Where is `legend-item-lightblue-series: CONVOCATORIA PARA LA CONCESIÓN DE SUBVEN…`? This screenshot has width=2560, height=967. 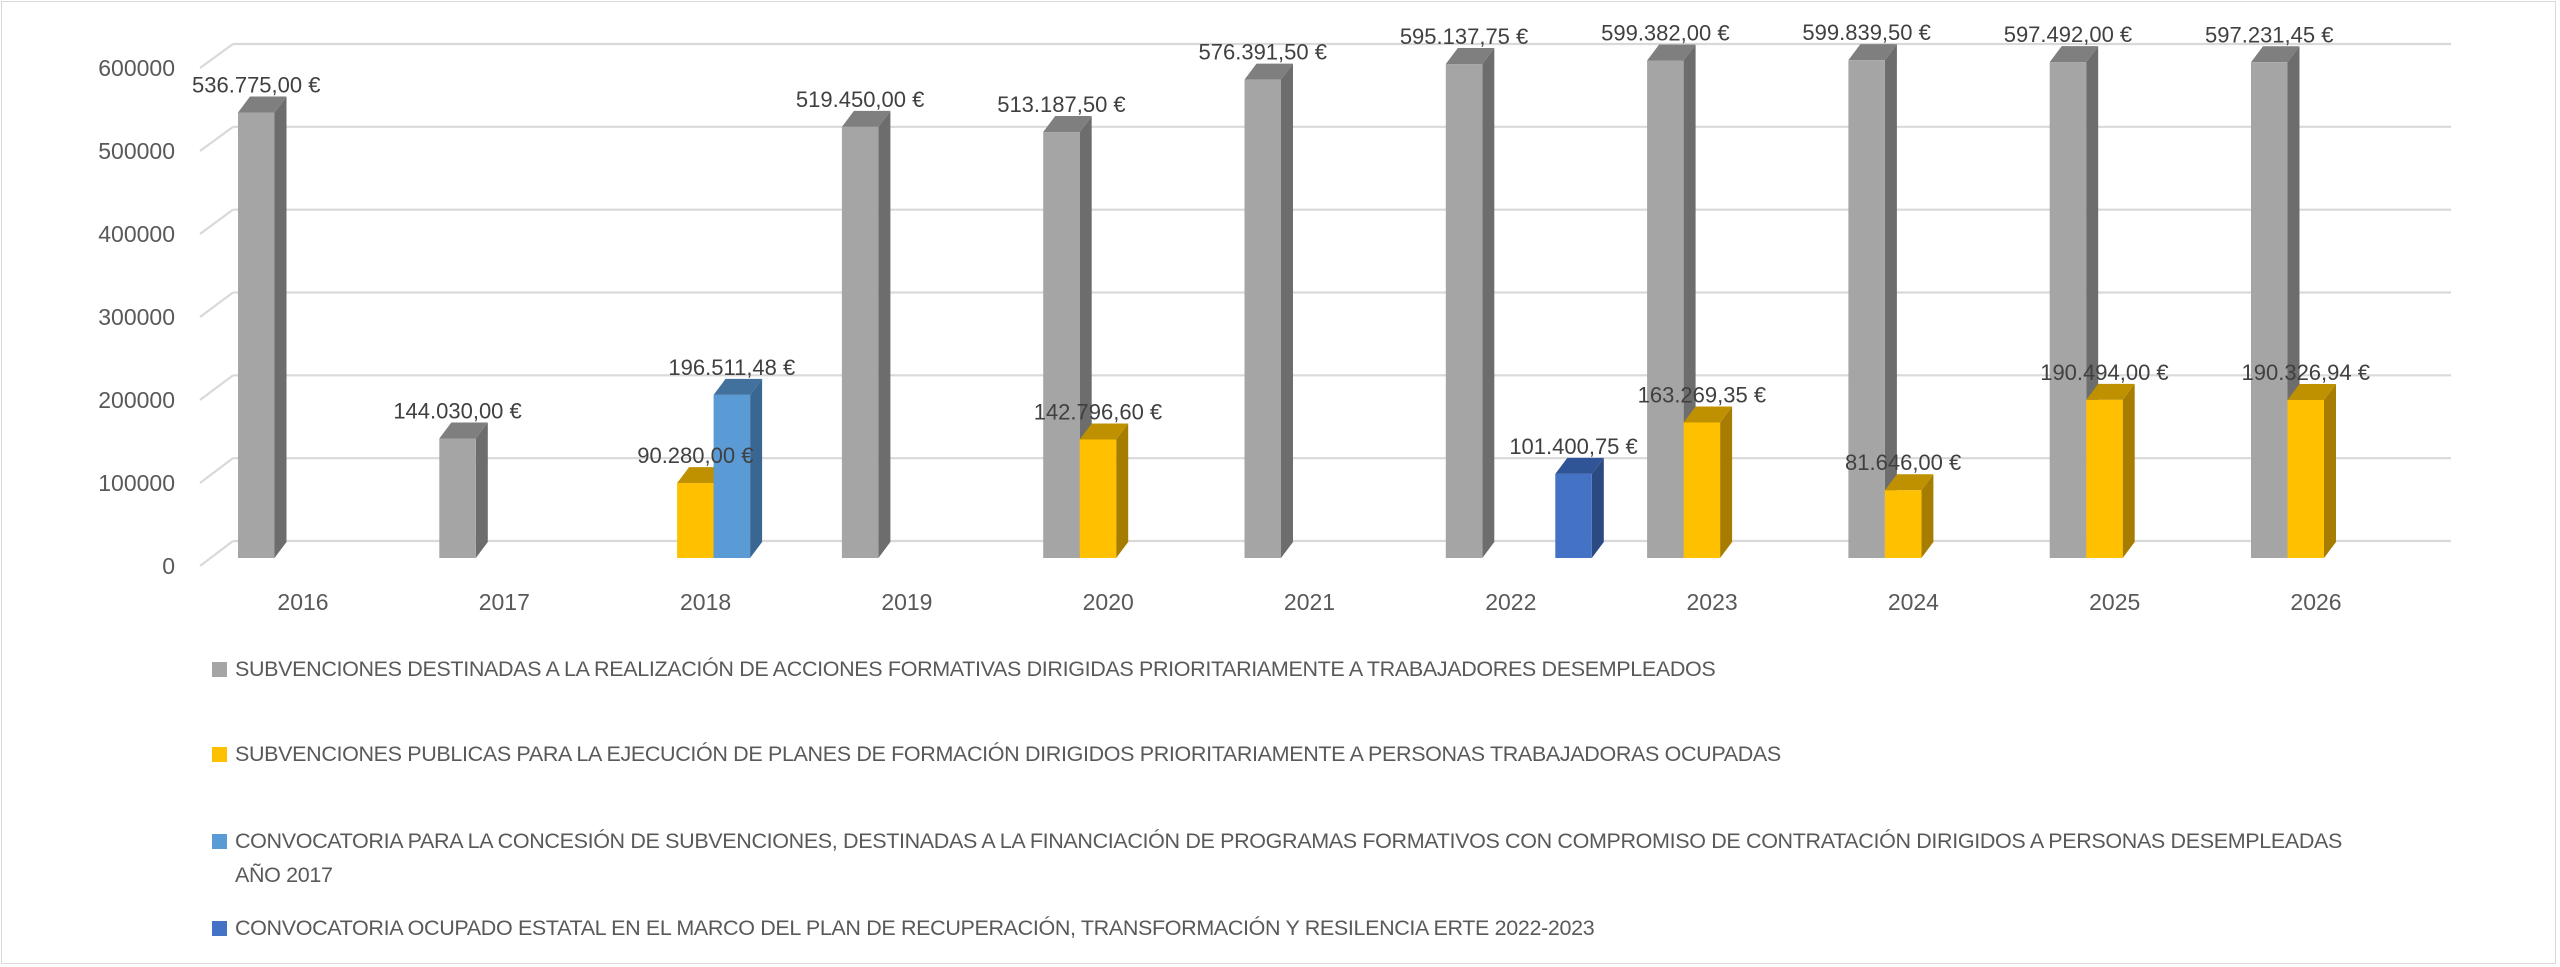
legend-item-lightblue-series: CONVOCATORIA PARA LA CONCESIÓN DE SUBVEN… is located at coordinates (1298, 858).